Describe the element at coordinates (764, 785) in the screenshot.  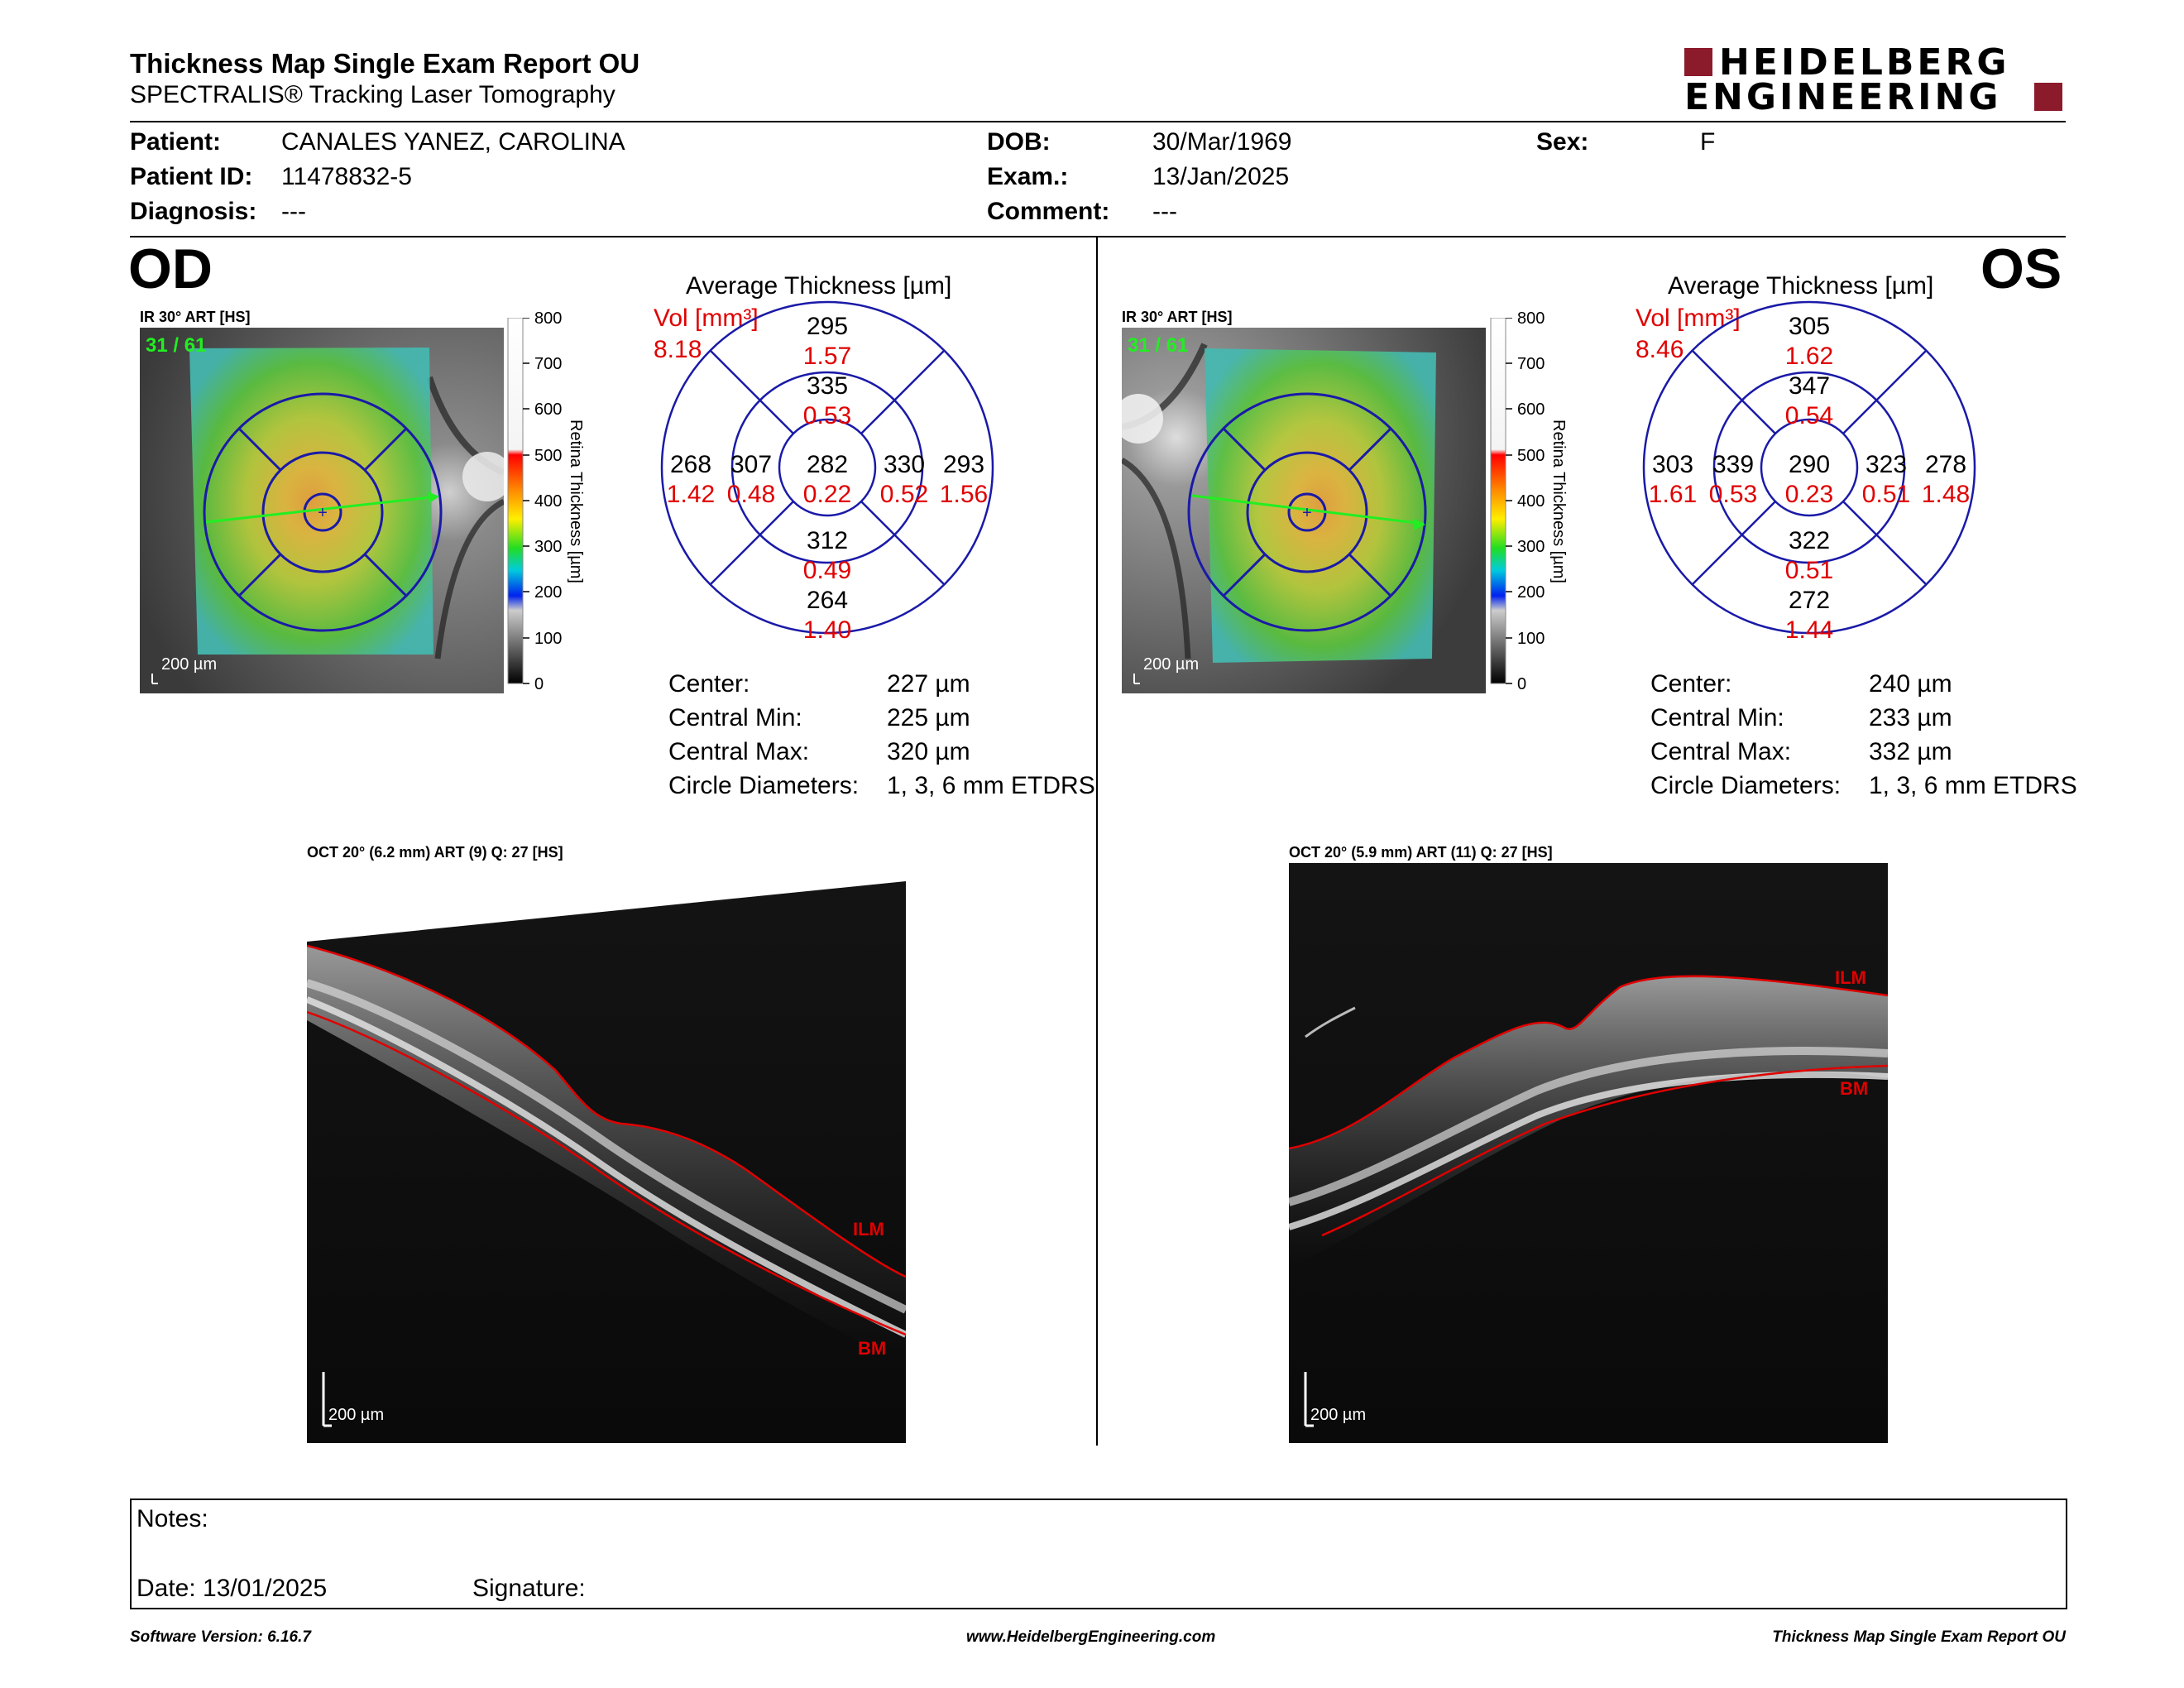
I see `od-diam-label: Circle Diameters:` at that location.